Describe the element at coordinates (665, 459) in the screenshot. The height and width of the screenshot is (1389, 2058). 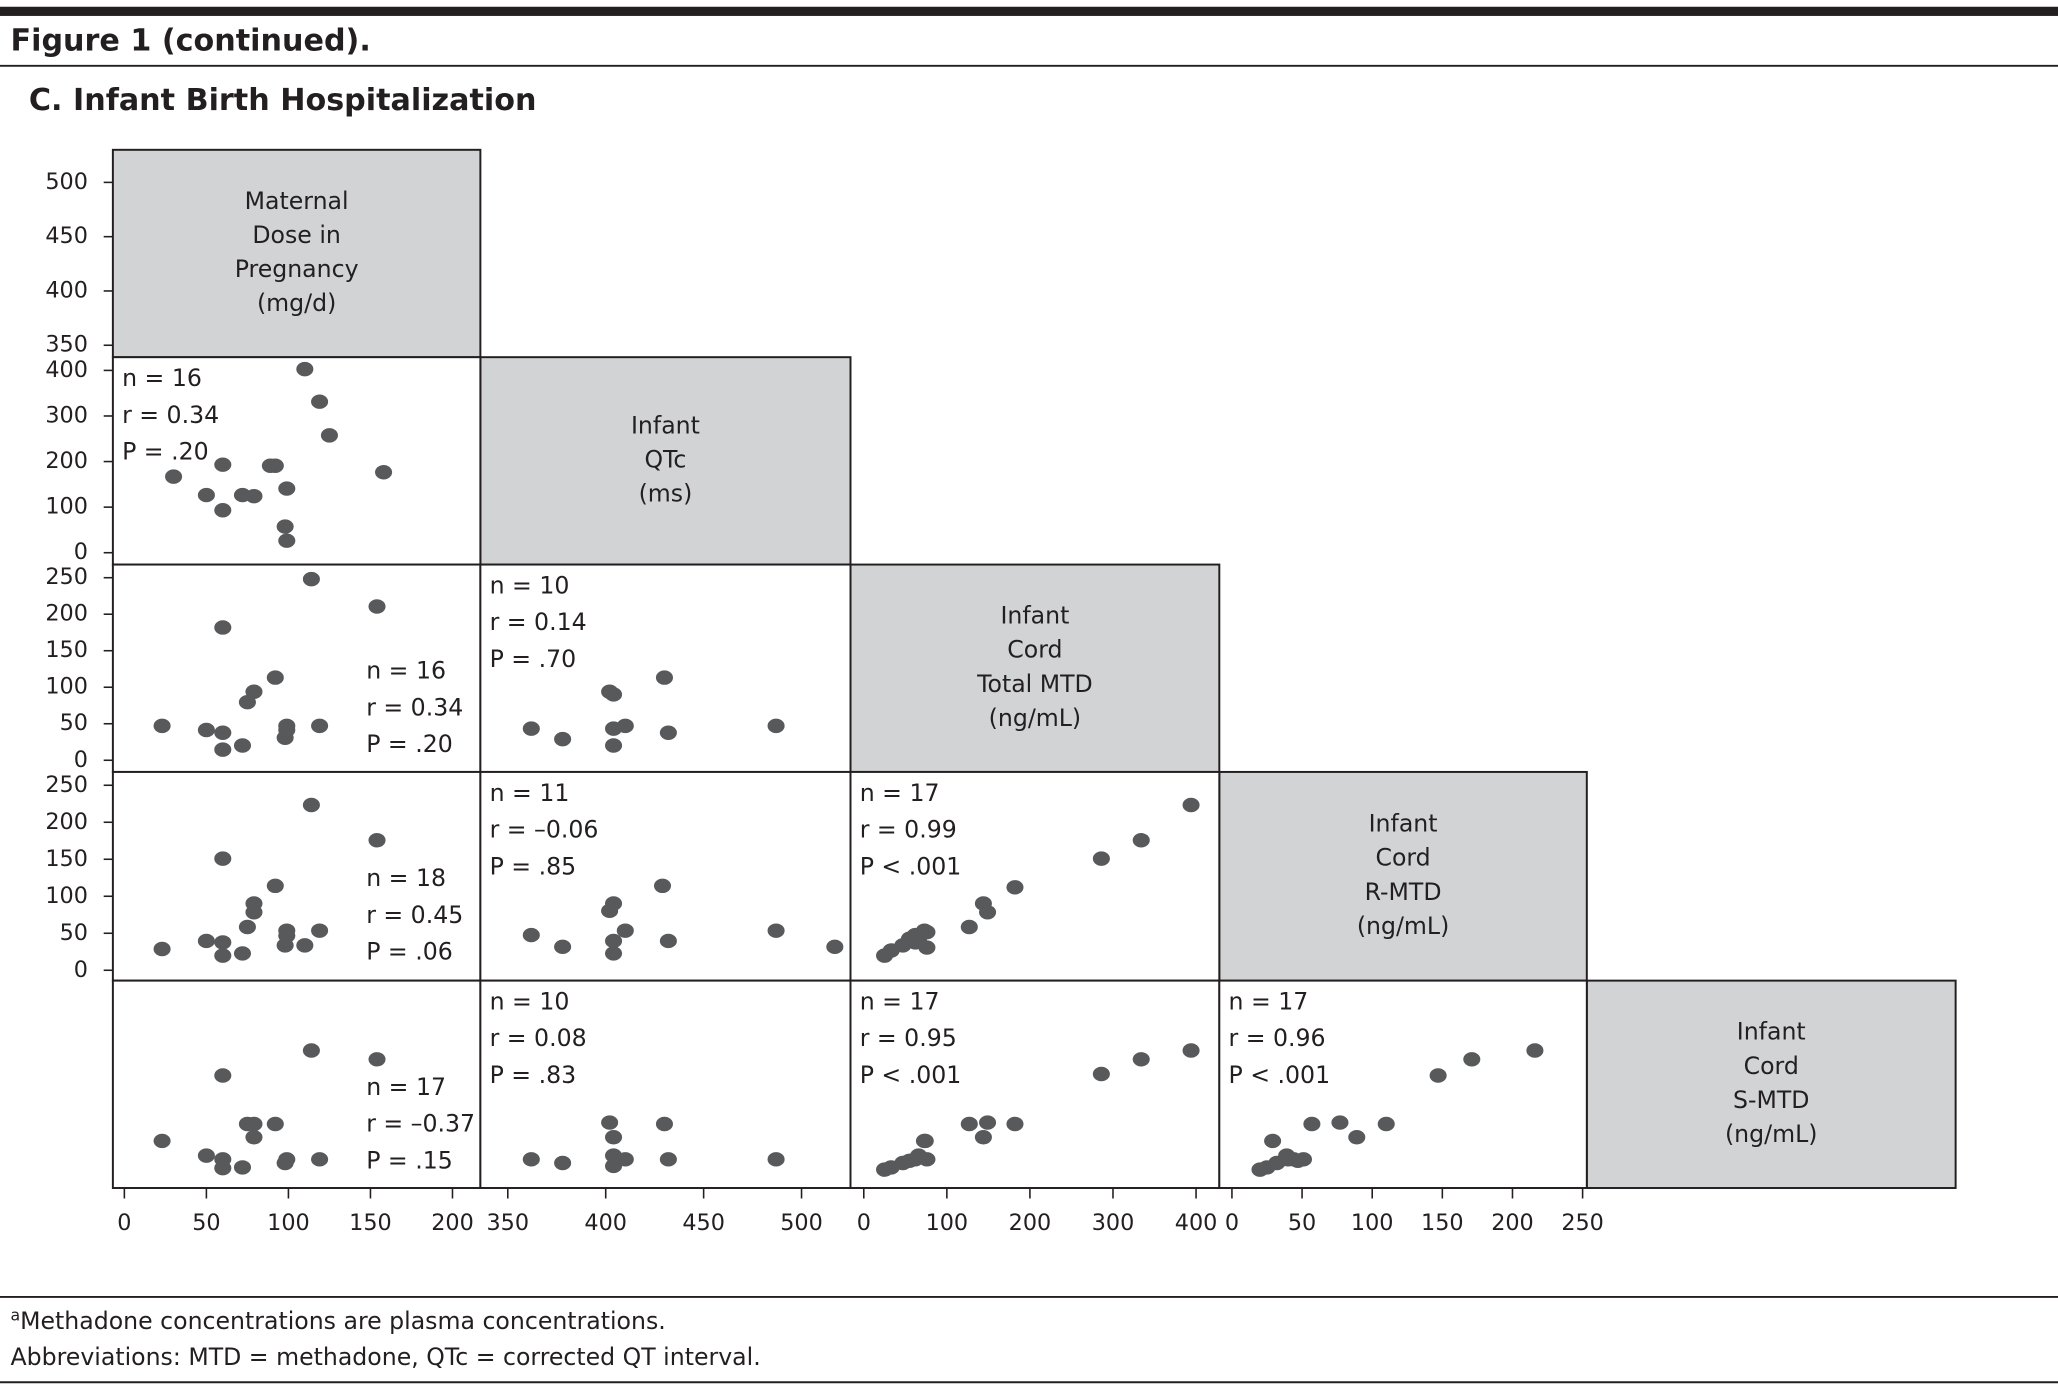
I see `variable-label: QTc` at that location.